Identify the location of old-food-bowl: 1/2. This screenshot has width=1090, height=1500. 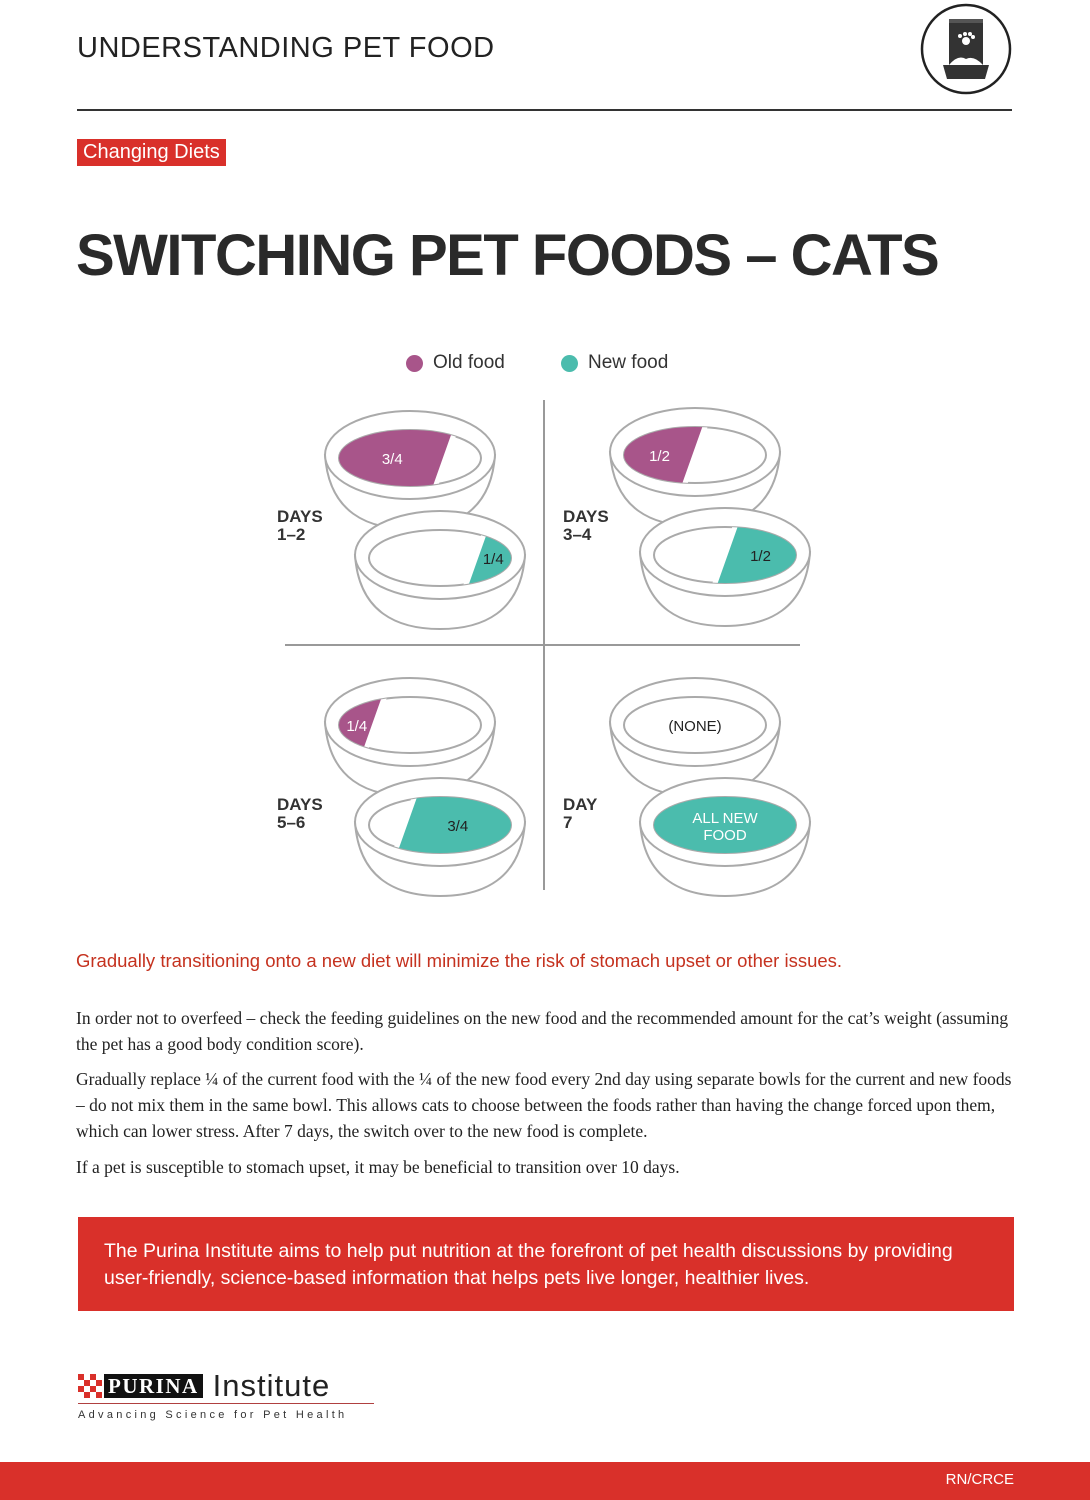
(695, 467).